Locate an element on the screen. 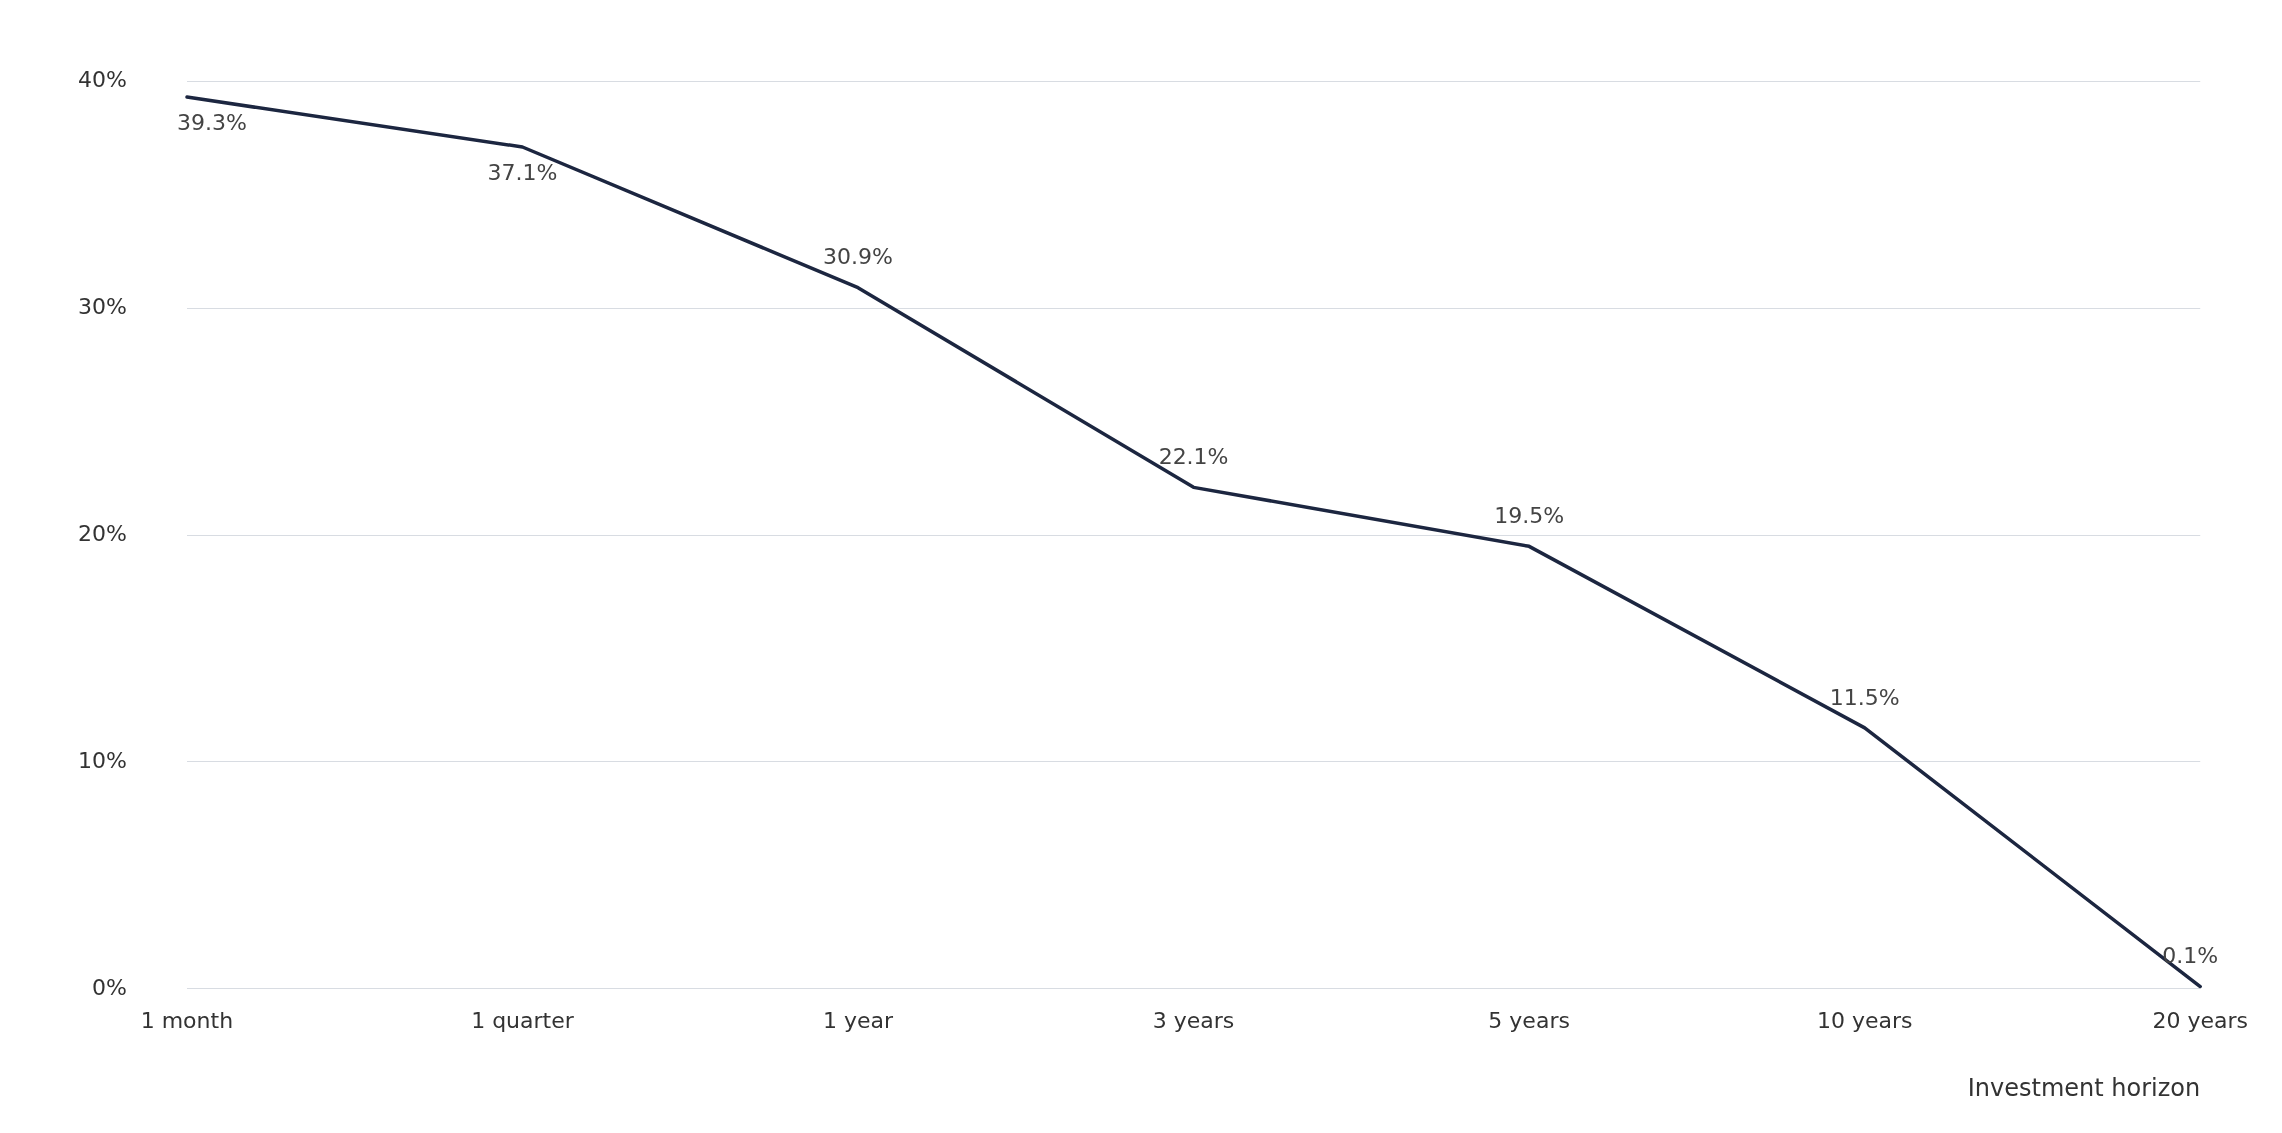  x-tick-label: 1 quarter is located at coordinates (523, 1020).